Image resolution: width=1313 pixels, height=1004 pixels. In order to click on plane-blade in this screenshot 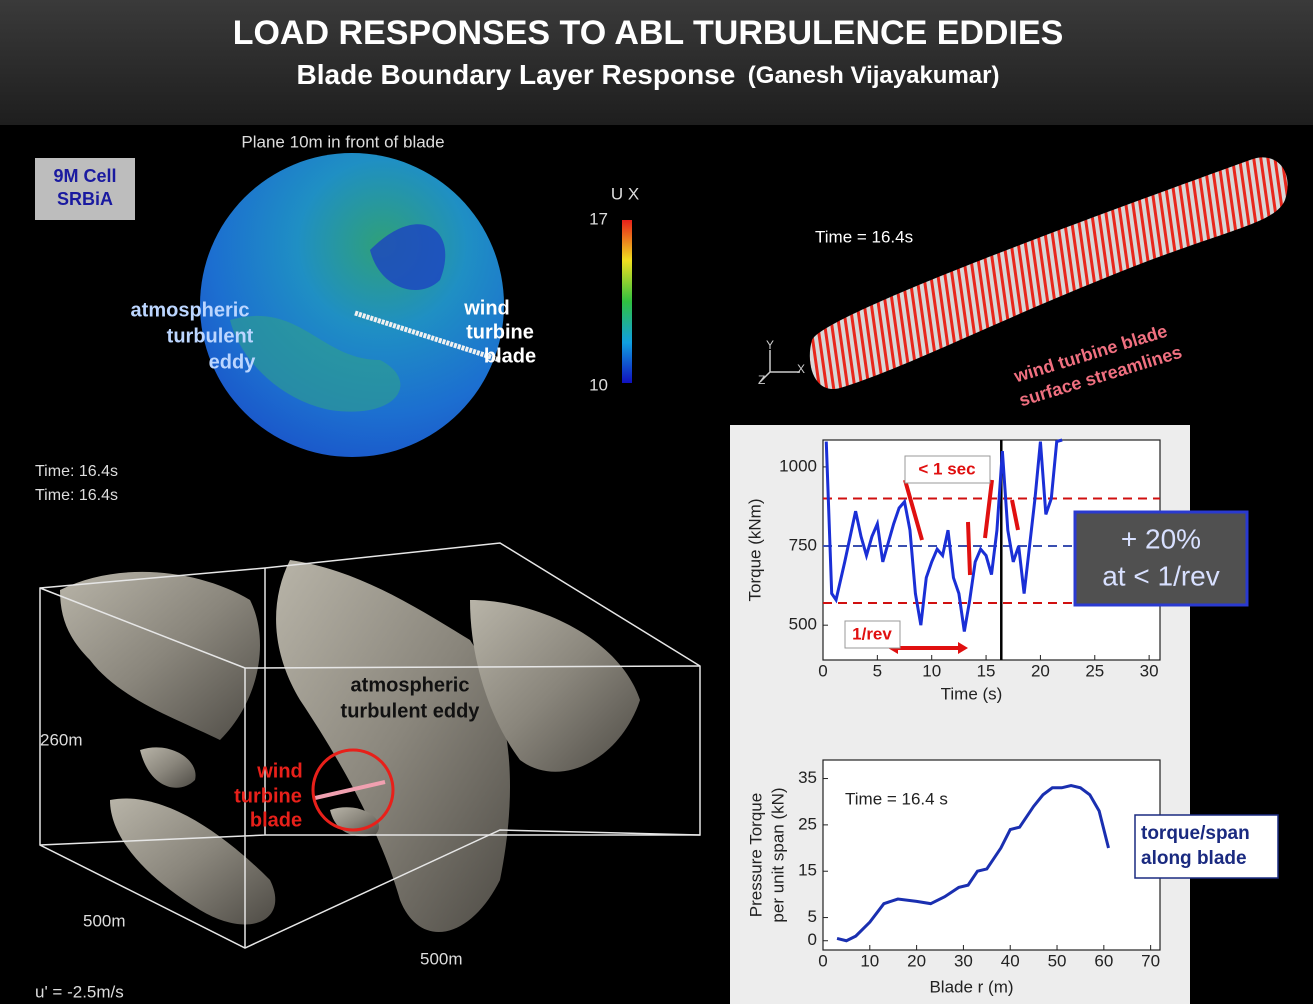, I will do `click(427, 336)`.